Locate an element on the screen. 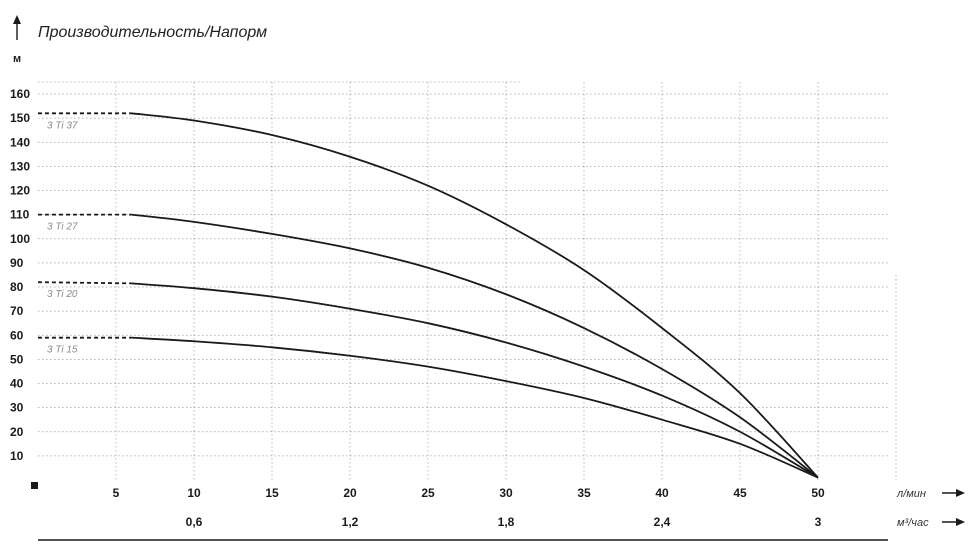 This screenshot has width=977, height=551. x2-tick-label: 0,6 is located at coordinates (194, 522).